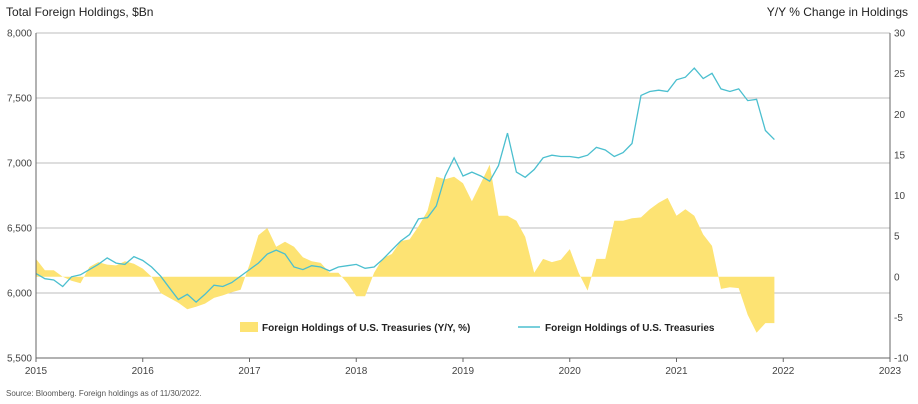 The width and height of the screenshot is (918, 404). I want to click on x-tick-label: 2022, so click(783, 371).